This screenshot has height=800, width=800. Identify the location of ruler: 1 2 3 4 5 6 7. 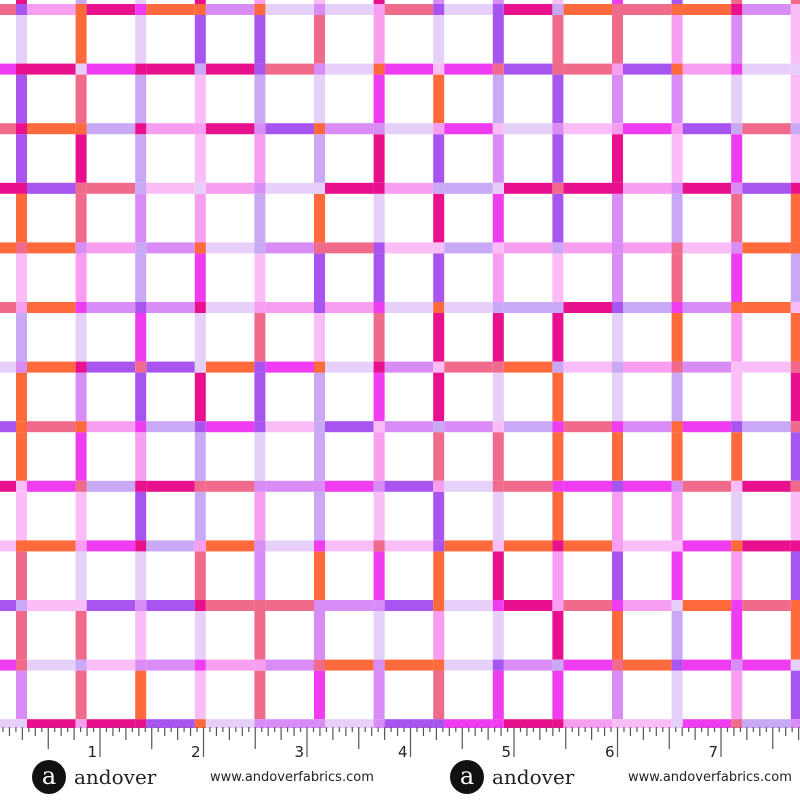
(401, 744).